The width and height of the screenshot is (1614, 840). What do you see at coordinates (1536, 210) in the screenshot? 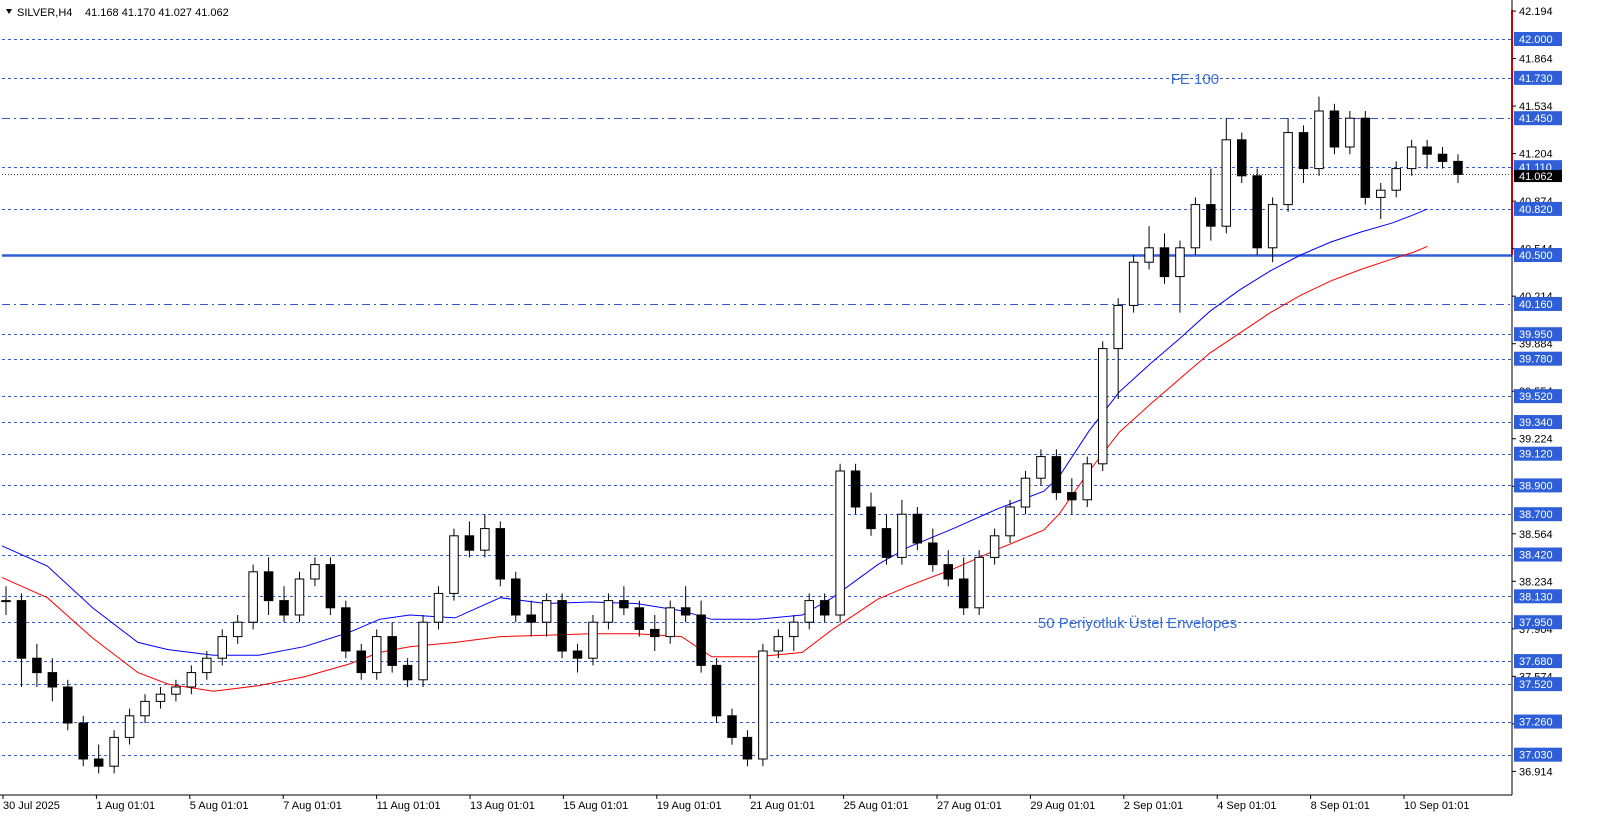
I see `level-price-label: 40.820` at bounding box center [1536, 210].